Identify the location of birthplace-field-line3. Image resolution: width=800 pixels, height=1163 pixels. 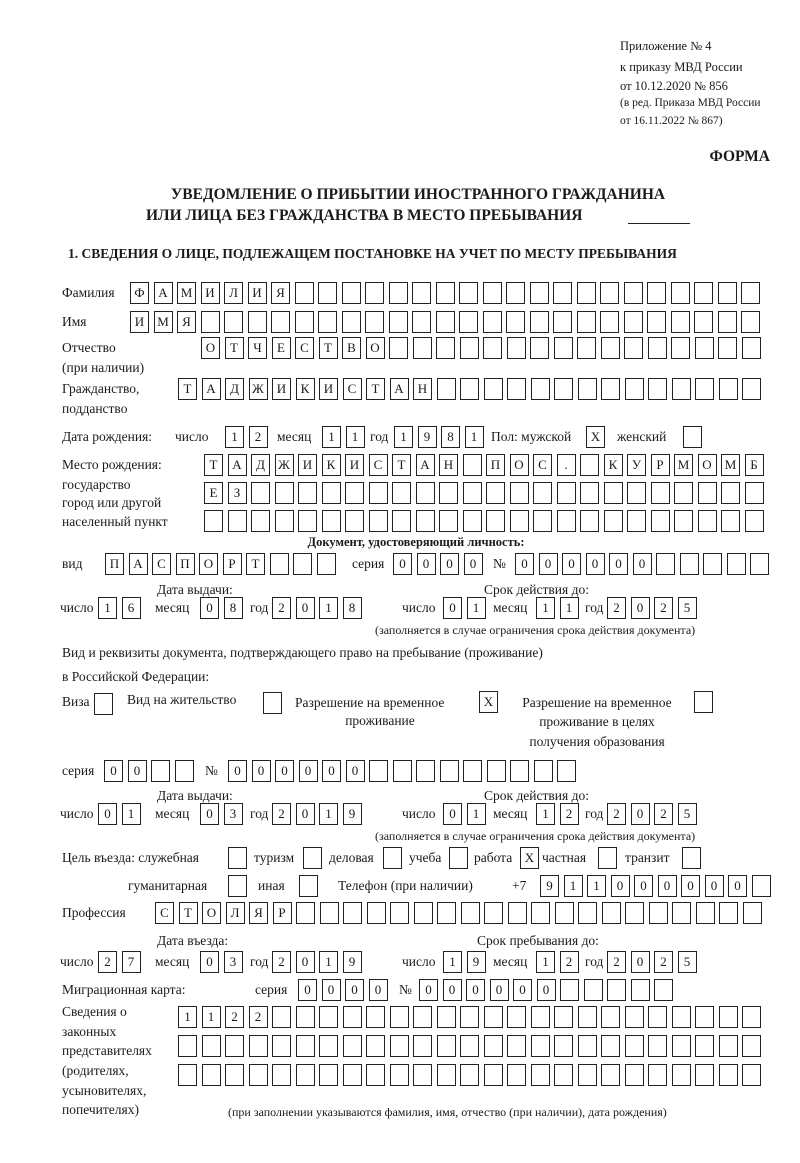
(484, 521).